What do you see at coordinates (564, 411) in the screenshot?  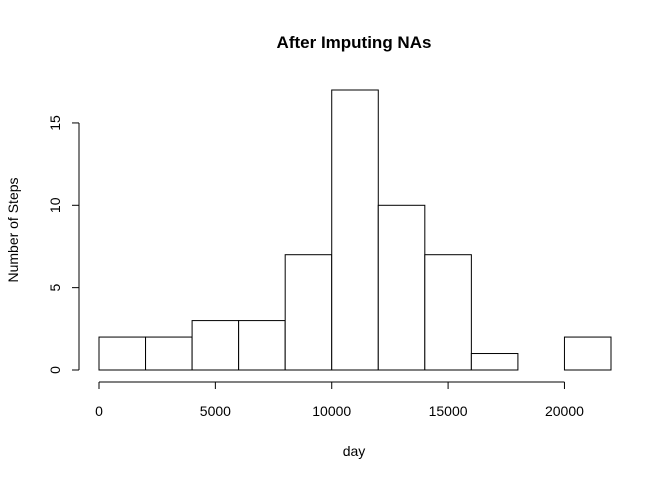 I see `x-tick-label: 20000` at bounding box center [564, 411].